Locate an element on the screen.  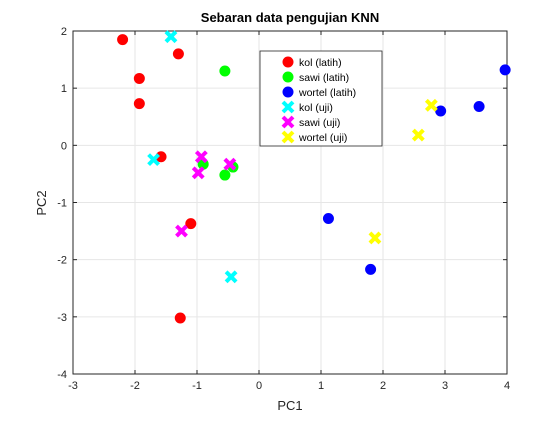
y-tick-label: -4 is located at coordinates (62, 375).